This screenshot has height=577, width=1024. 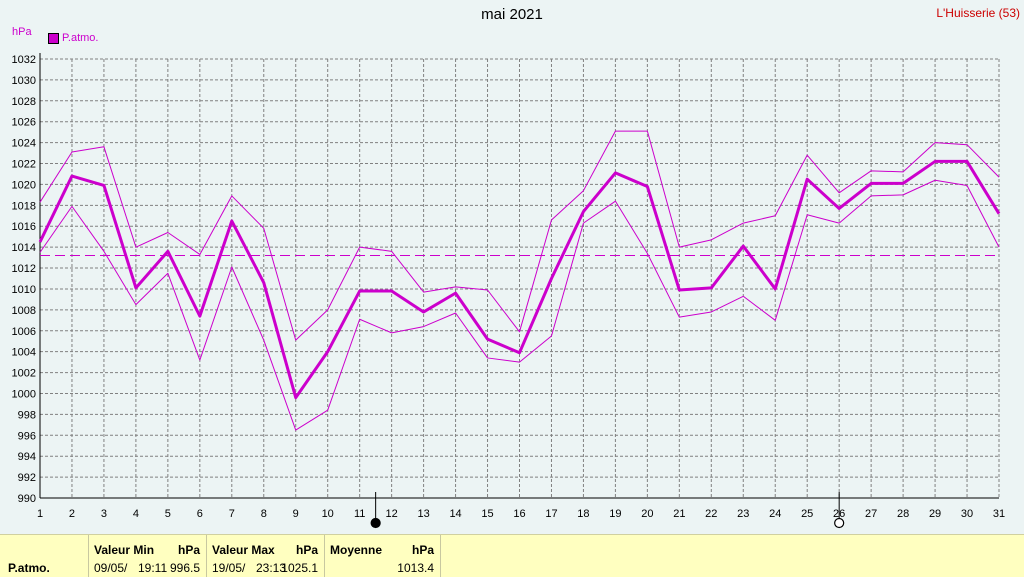 What do you see at coordinates (24, 353) in the screenshot?
I see `y-tick-label: 1004` at bounding box center [24, 353].